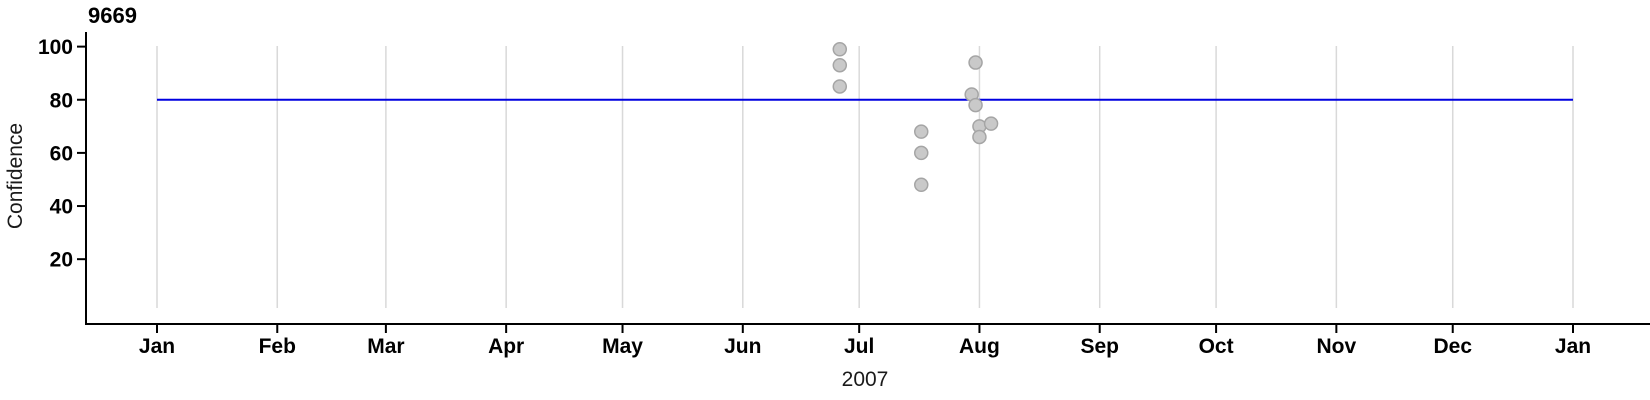 This screenshot has width=1650, height=400. Describe the element at coordinates (859, 346) in the screenshot. I see `x-tick-label: Jul` at that location.